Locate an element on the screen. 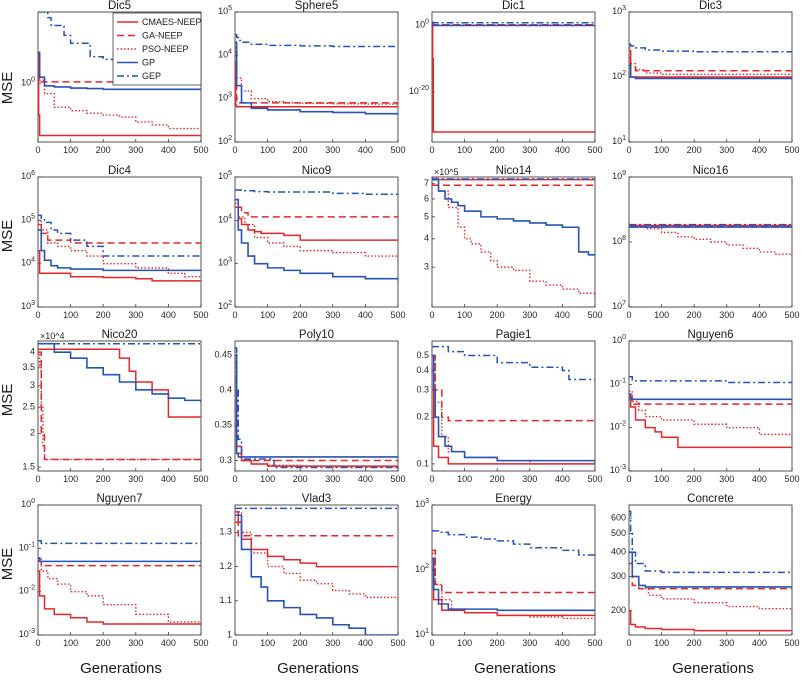 The width and height of the screenshot is (806, 682). series-gep-energy is located at coordinates (513, 543).